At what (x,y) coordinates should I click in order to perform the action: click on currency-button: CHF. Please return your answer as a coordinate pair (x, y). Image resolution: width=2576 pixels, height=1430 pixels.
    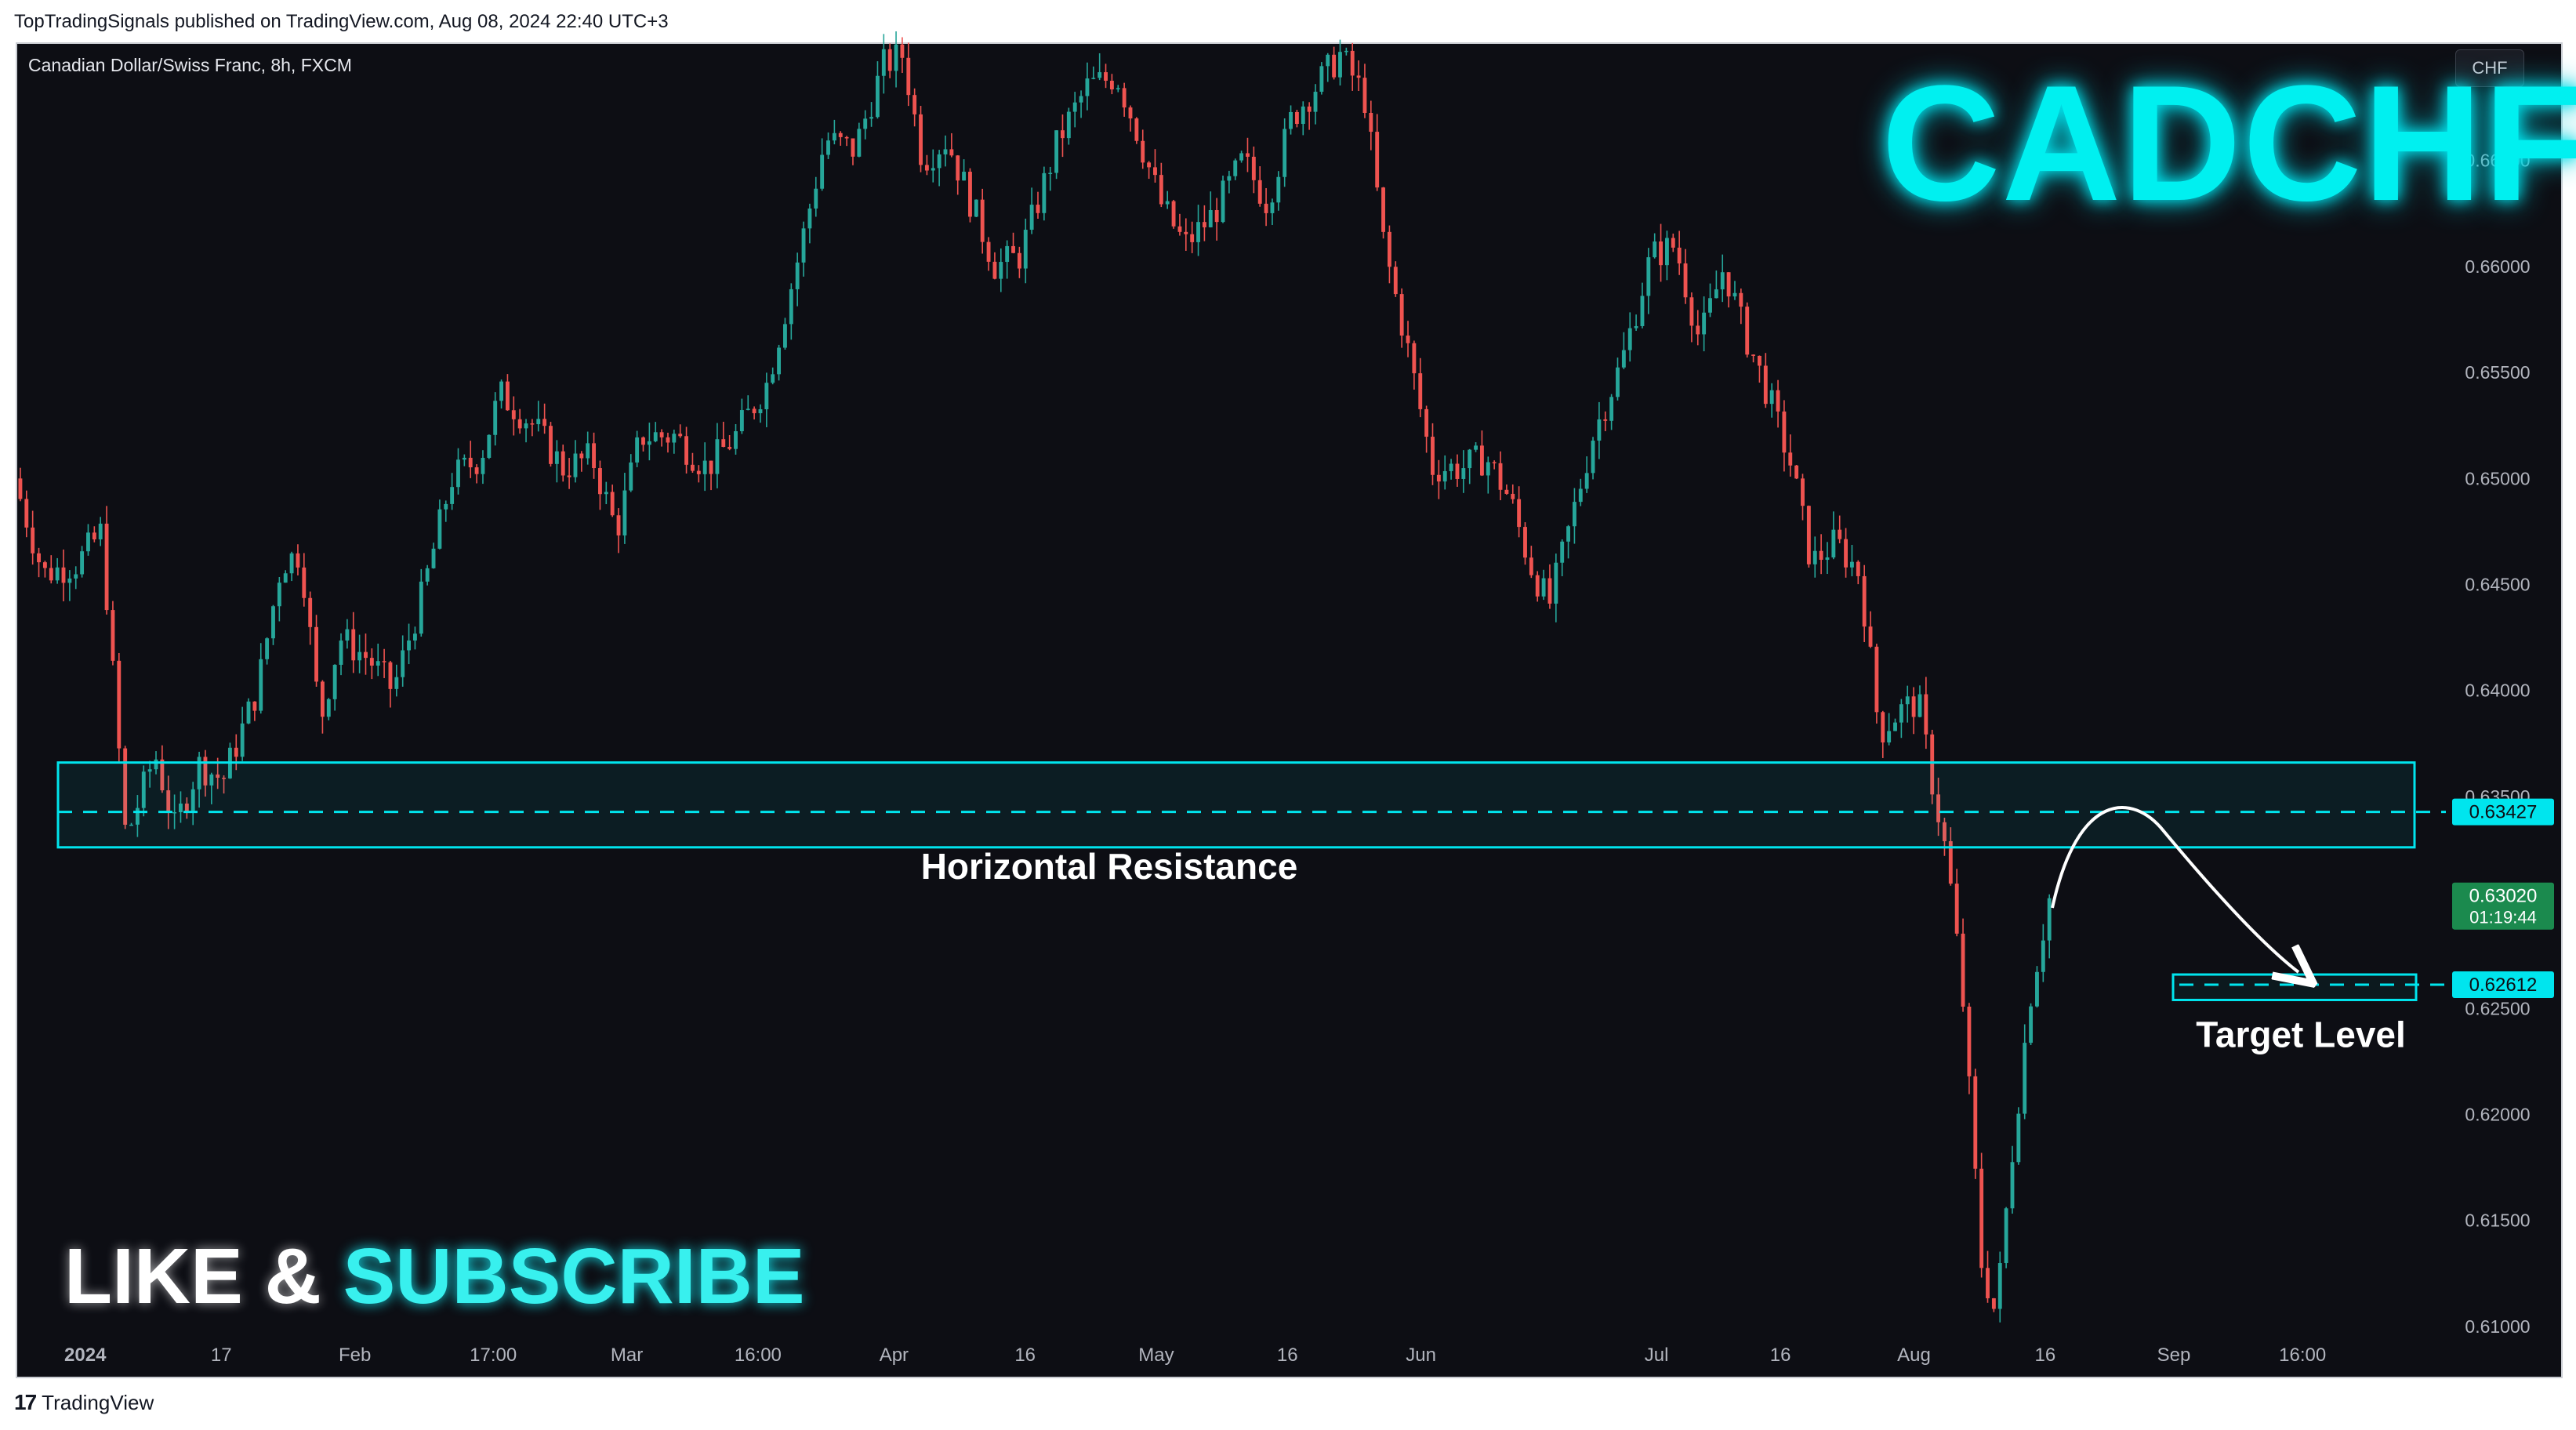
    Looking at the image, I should click on (2490, 68).